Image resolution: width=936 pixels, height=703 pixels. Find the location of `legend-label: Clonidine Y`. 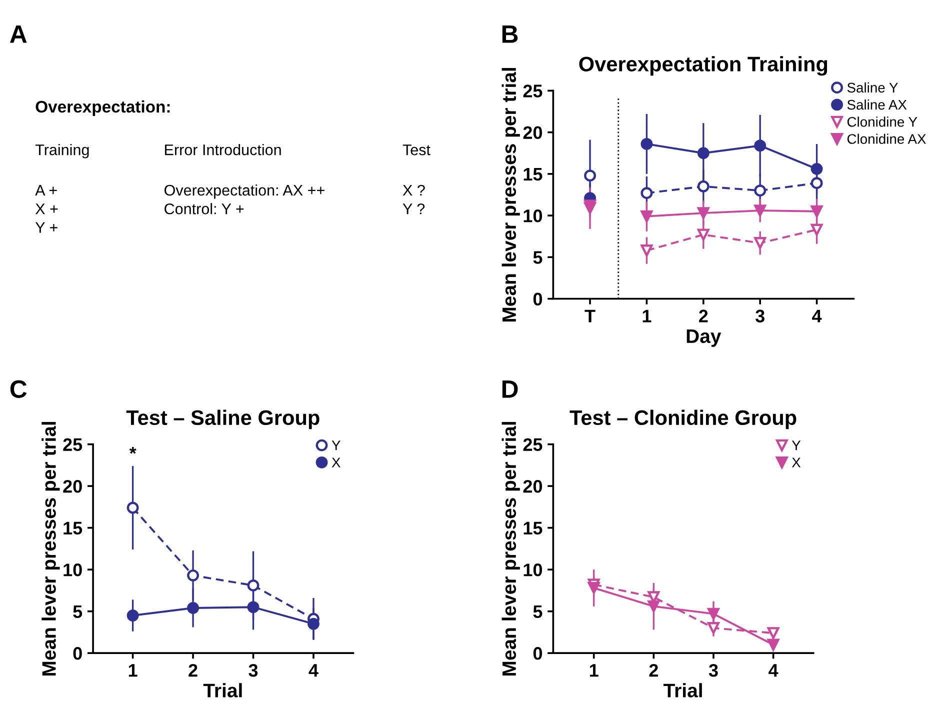

legend-label: Clonidine Y is located at coordinates (882, 121).